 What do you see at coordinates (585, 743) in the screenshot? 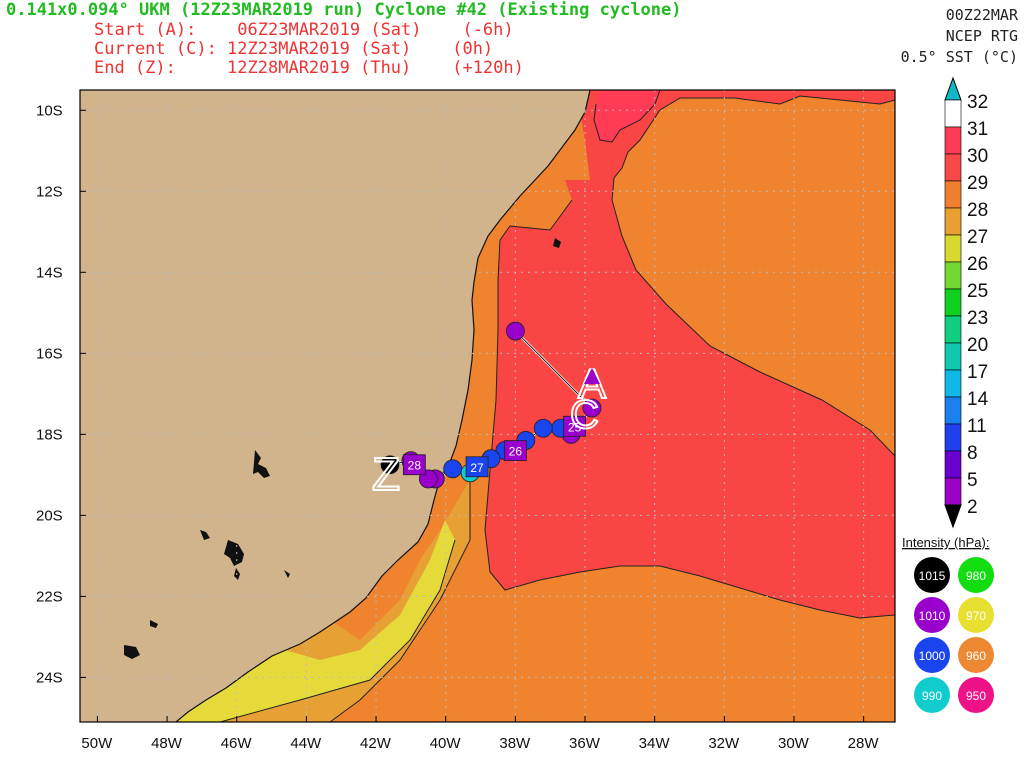
I see `lon-tick-label: 36W` at bounding box center [585, 743].